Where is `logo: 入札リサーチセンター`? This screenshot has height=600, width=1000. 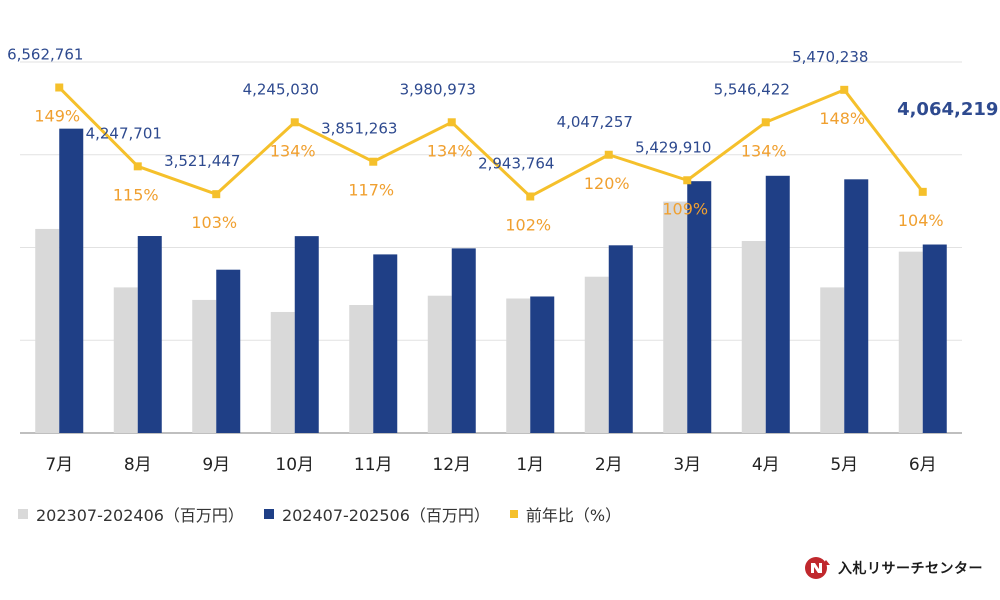
logo: 入札リサーチセンター is located at coordinates (893, 568).